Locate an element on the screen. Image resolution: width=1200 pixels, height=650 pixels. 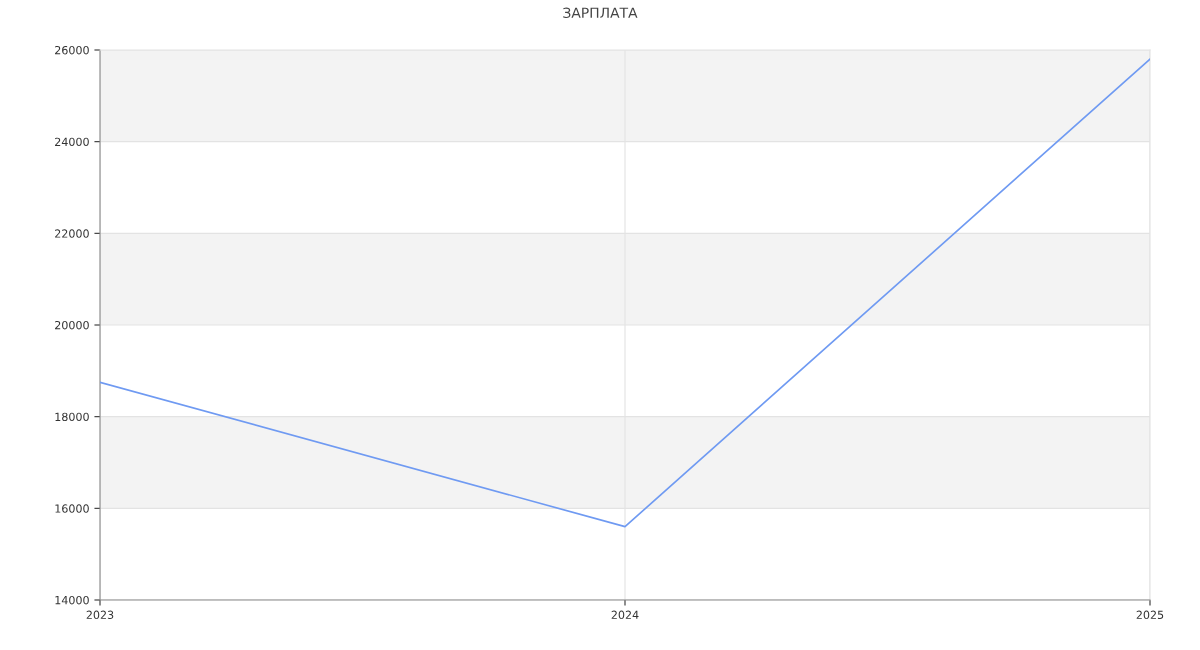
y-tick-label: 20000 is located at coordinates (72, 325).